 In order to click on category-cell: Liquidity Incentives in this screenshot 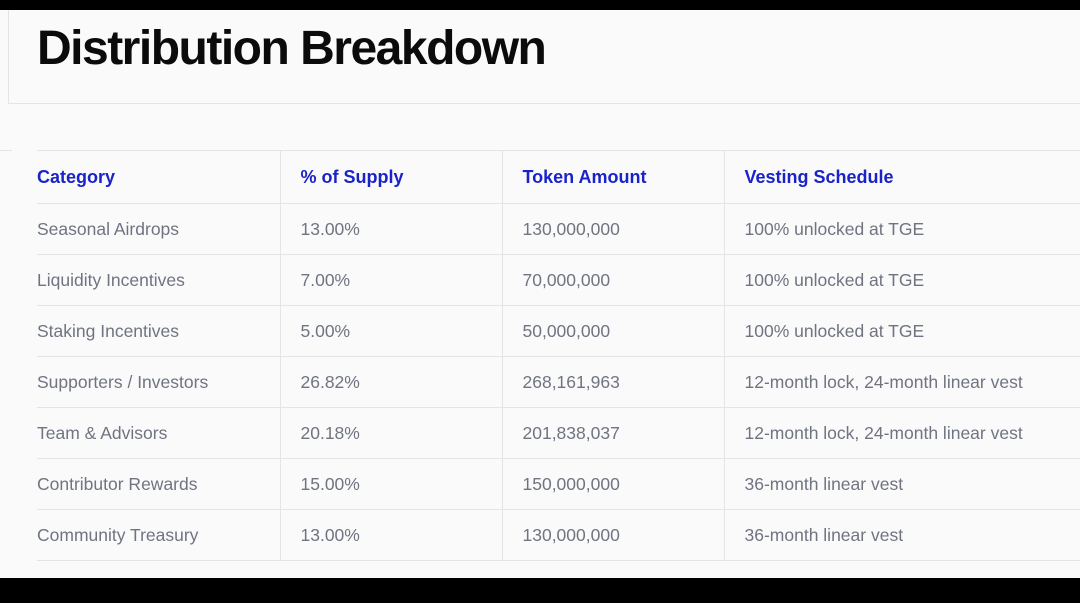, I will do `click(158, 280)`.